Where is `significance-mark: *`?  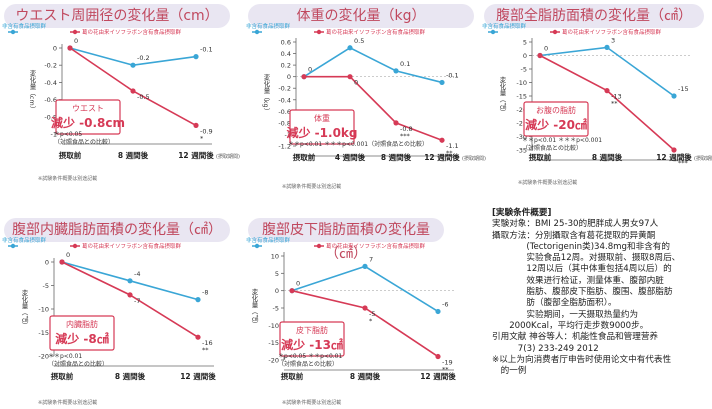 significance-mark: * is located at coordinates (371, 321).